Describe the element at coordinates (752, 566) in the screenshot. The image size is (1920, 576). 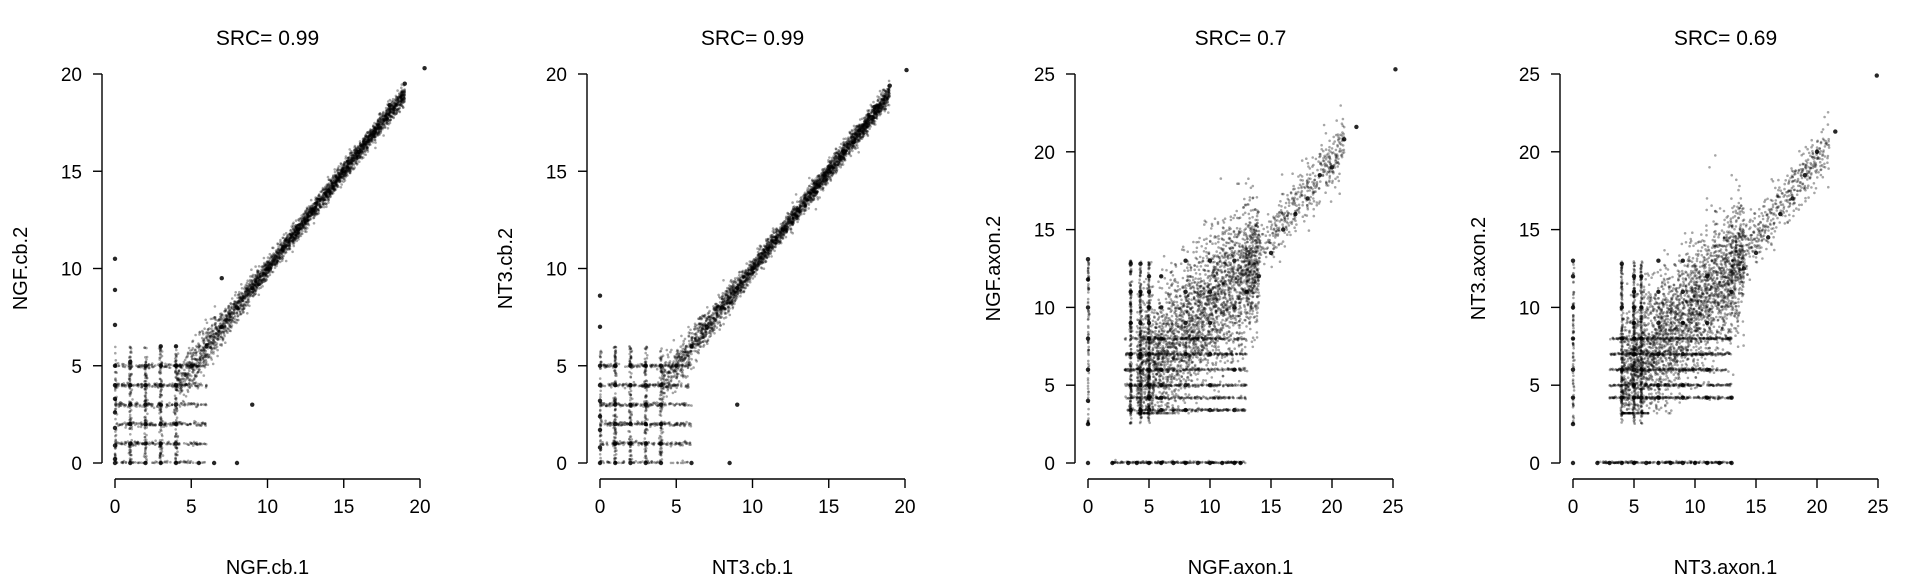
I see `x-axis-label: NT3.cb.1` at that location.